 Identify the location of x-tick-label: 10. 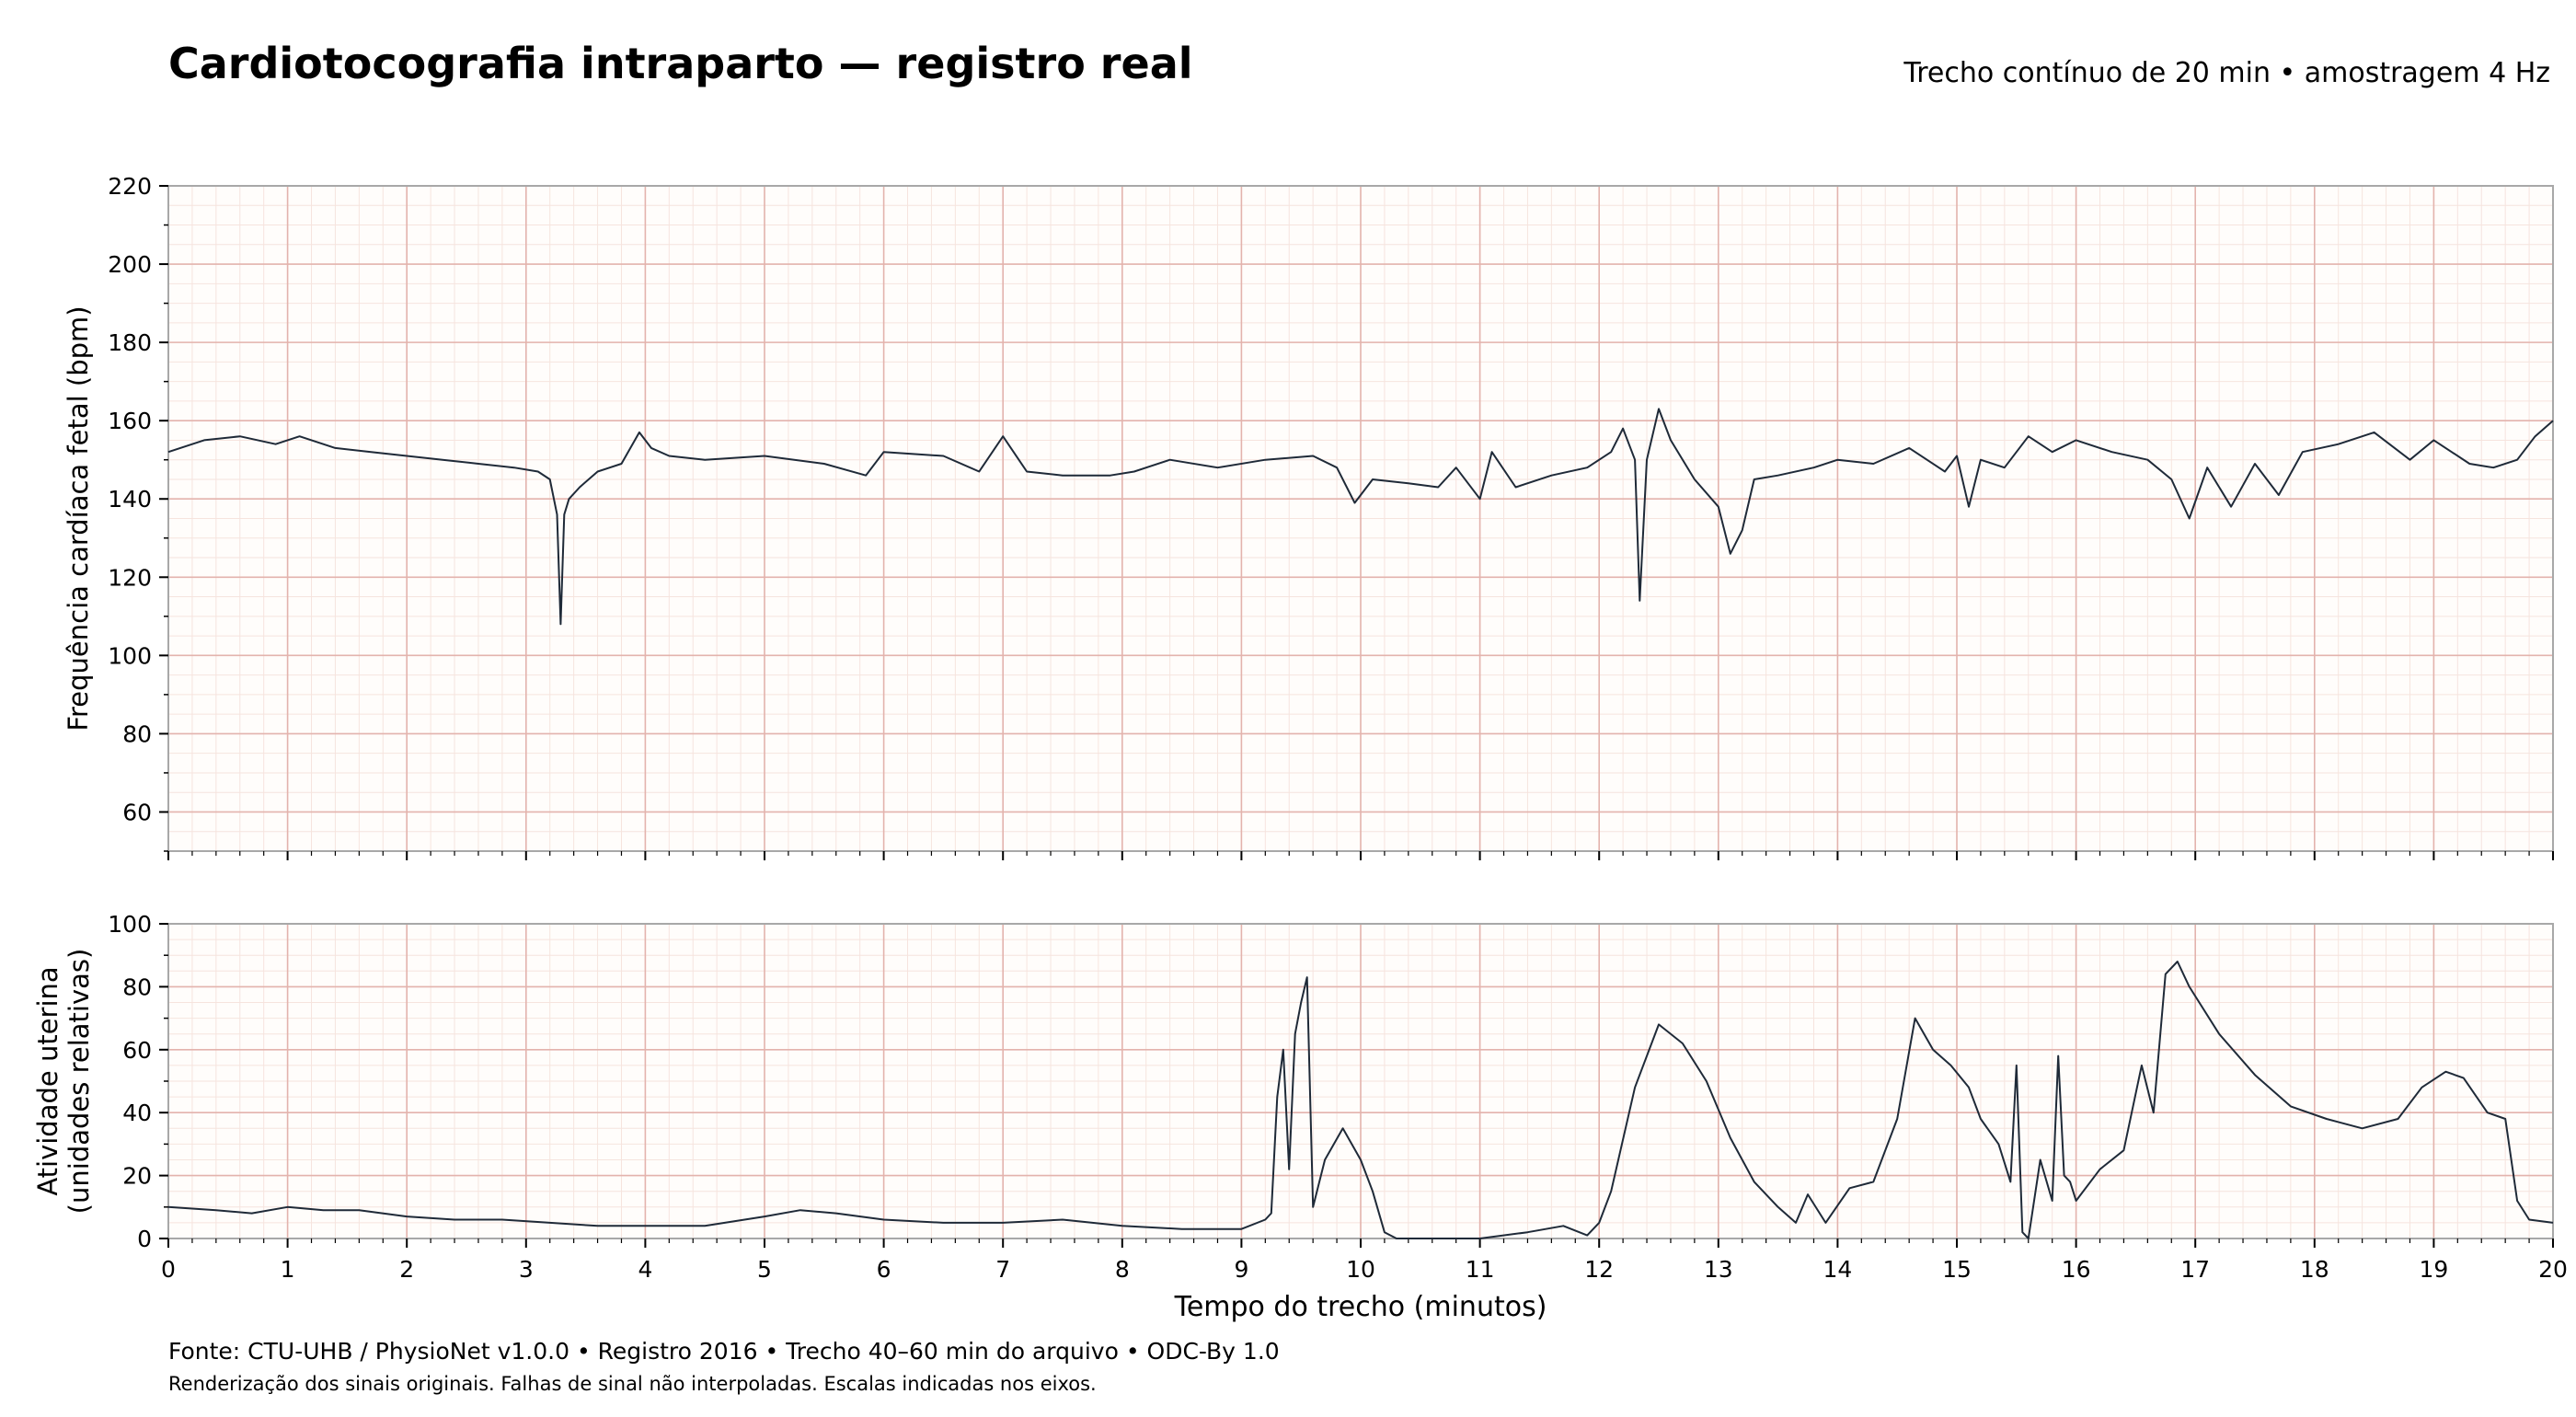
(1360, 1269).